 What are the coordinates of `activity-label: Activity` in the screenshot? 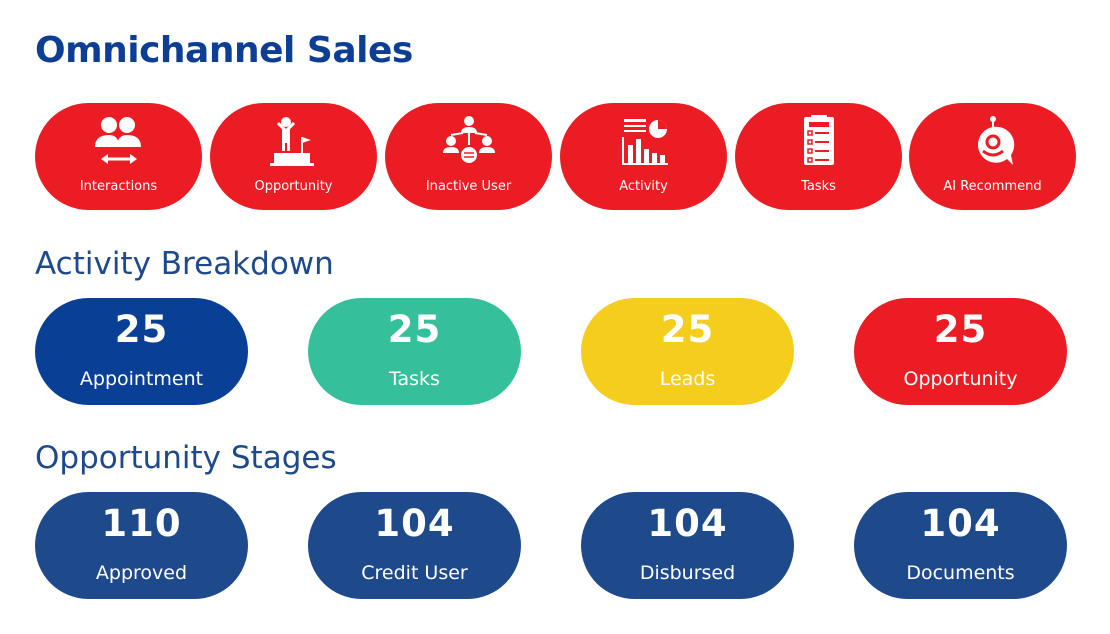 It's located at (643, 186).